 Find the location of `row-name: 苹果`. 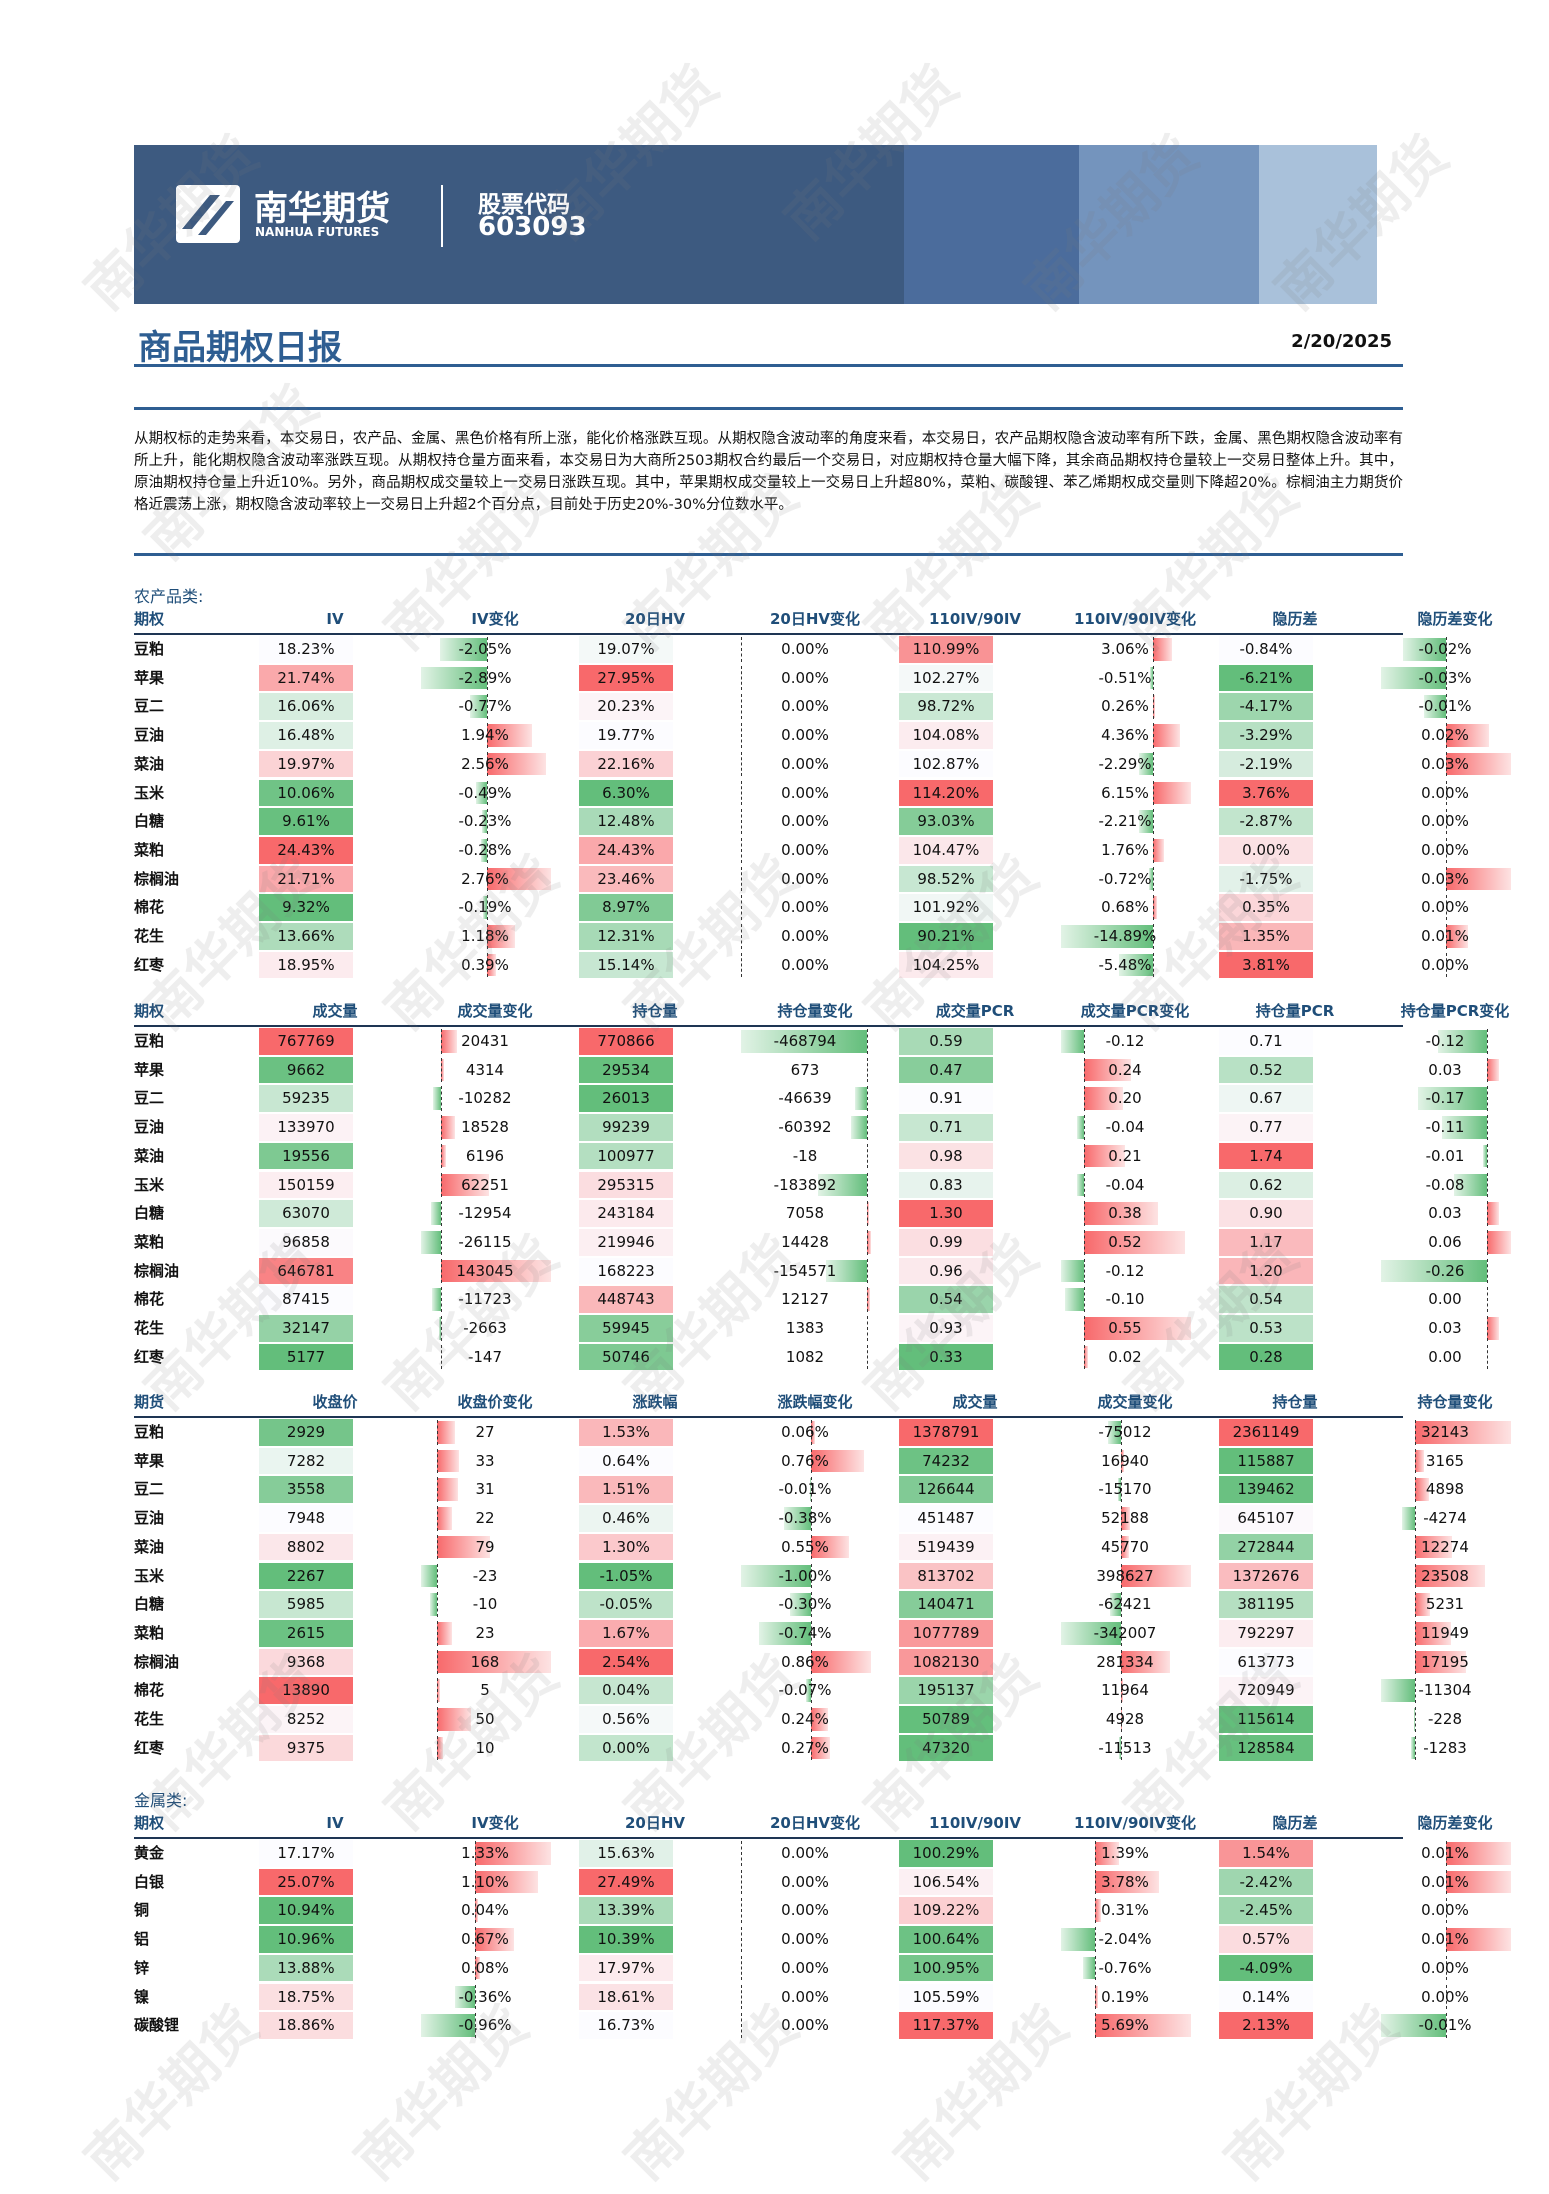

row-name: 苹果 is located at coordinates (194, 1461).